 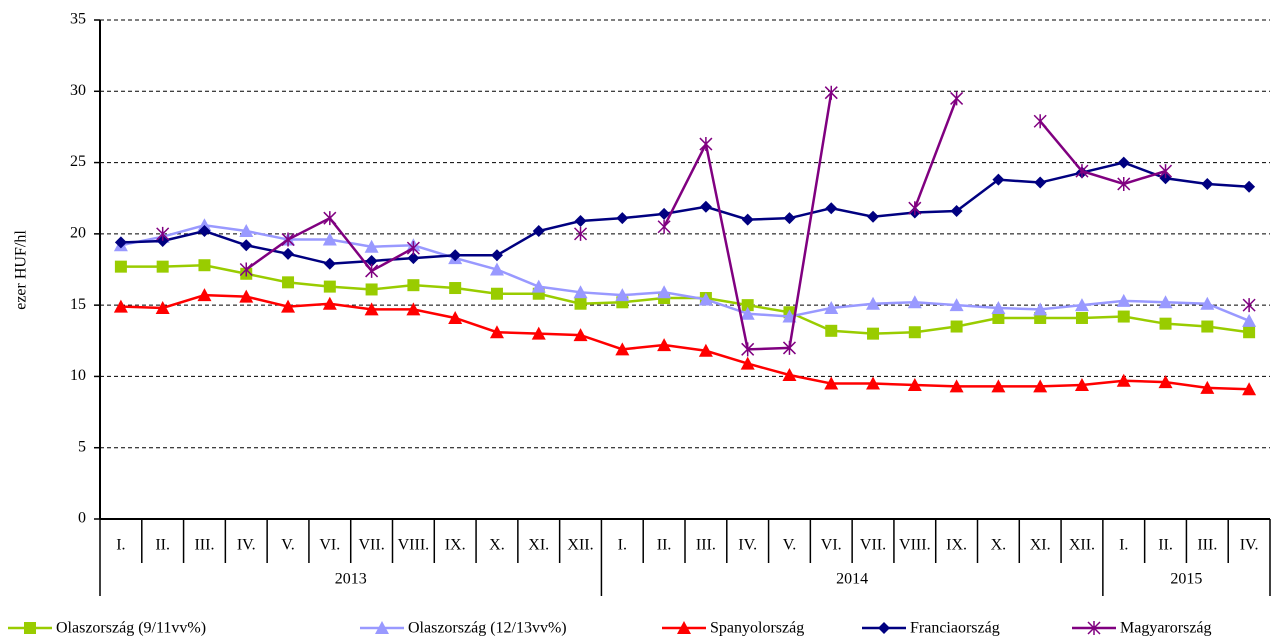 I want to click on legend-label: Franciaország, so click(x=955, y=628).